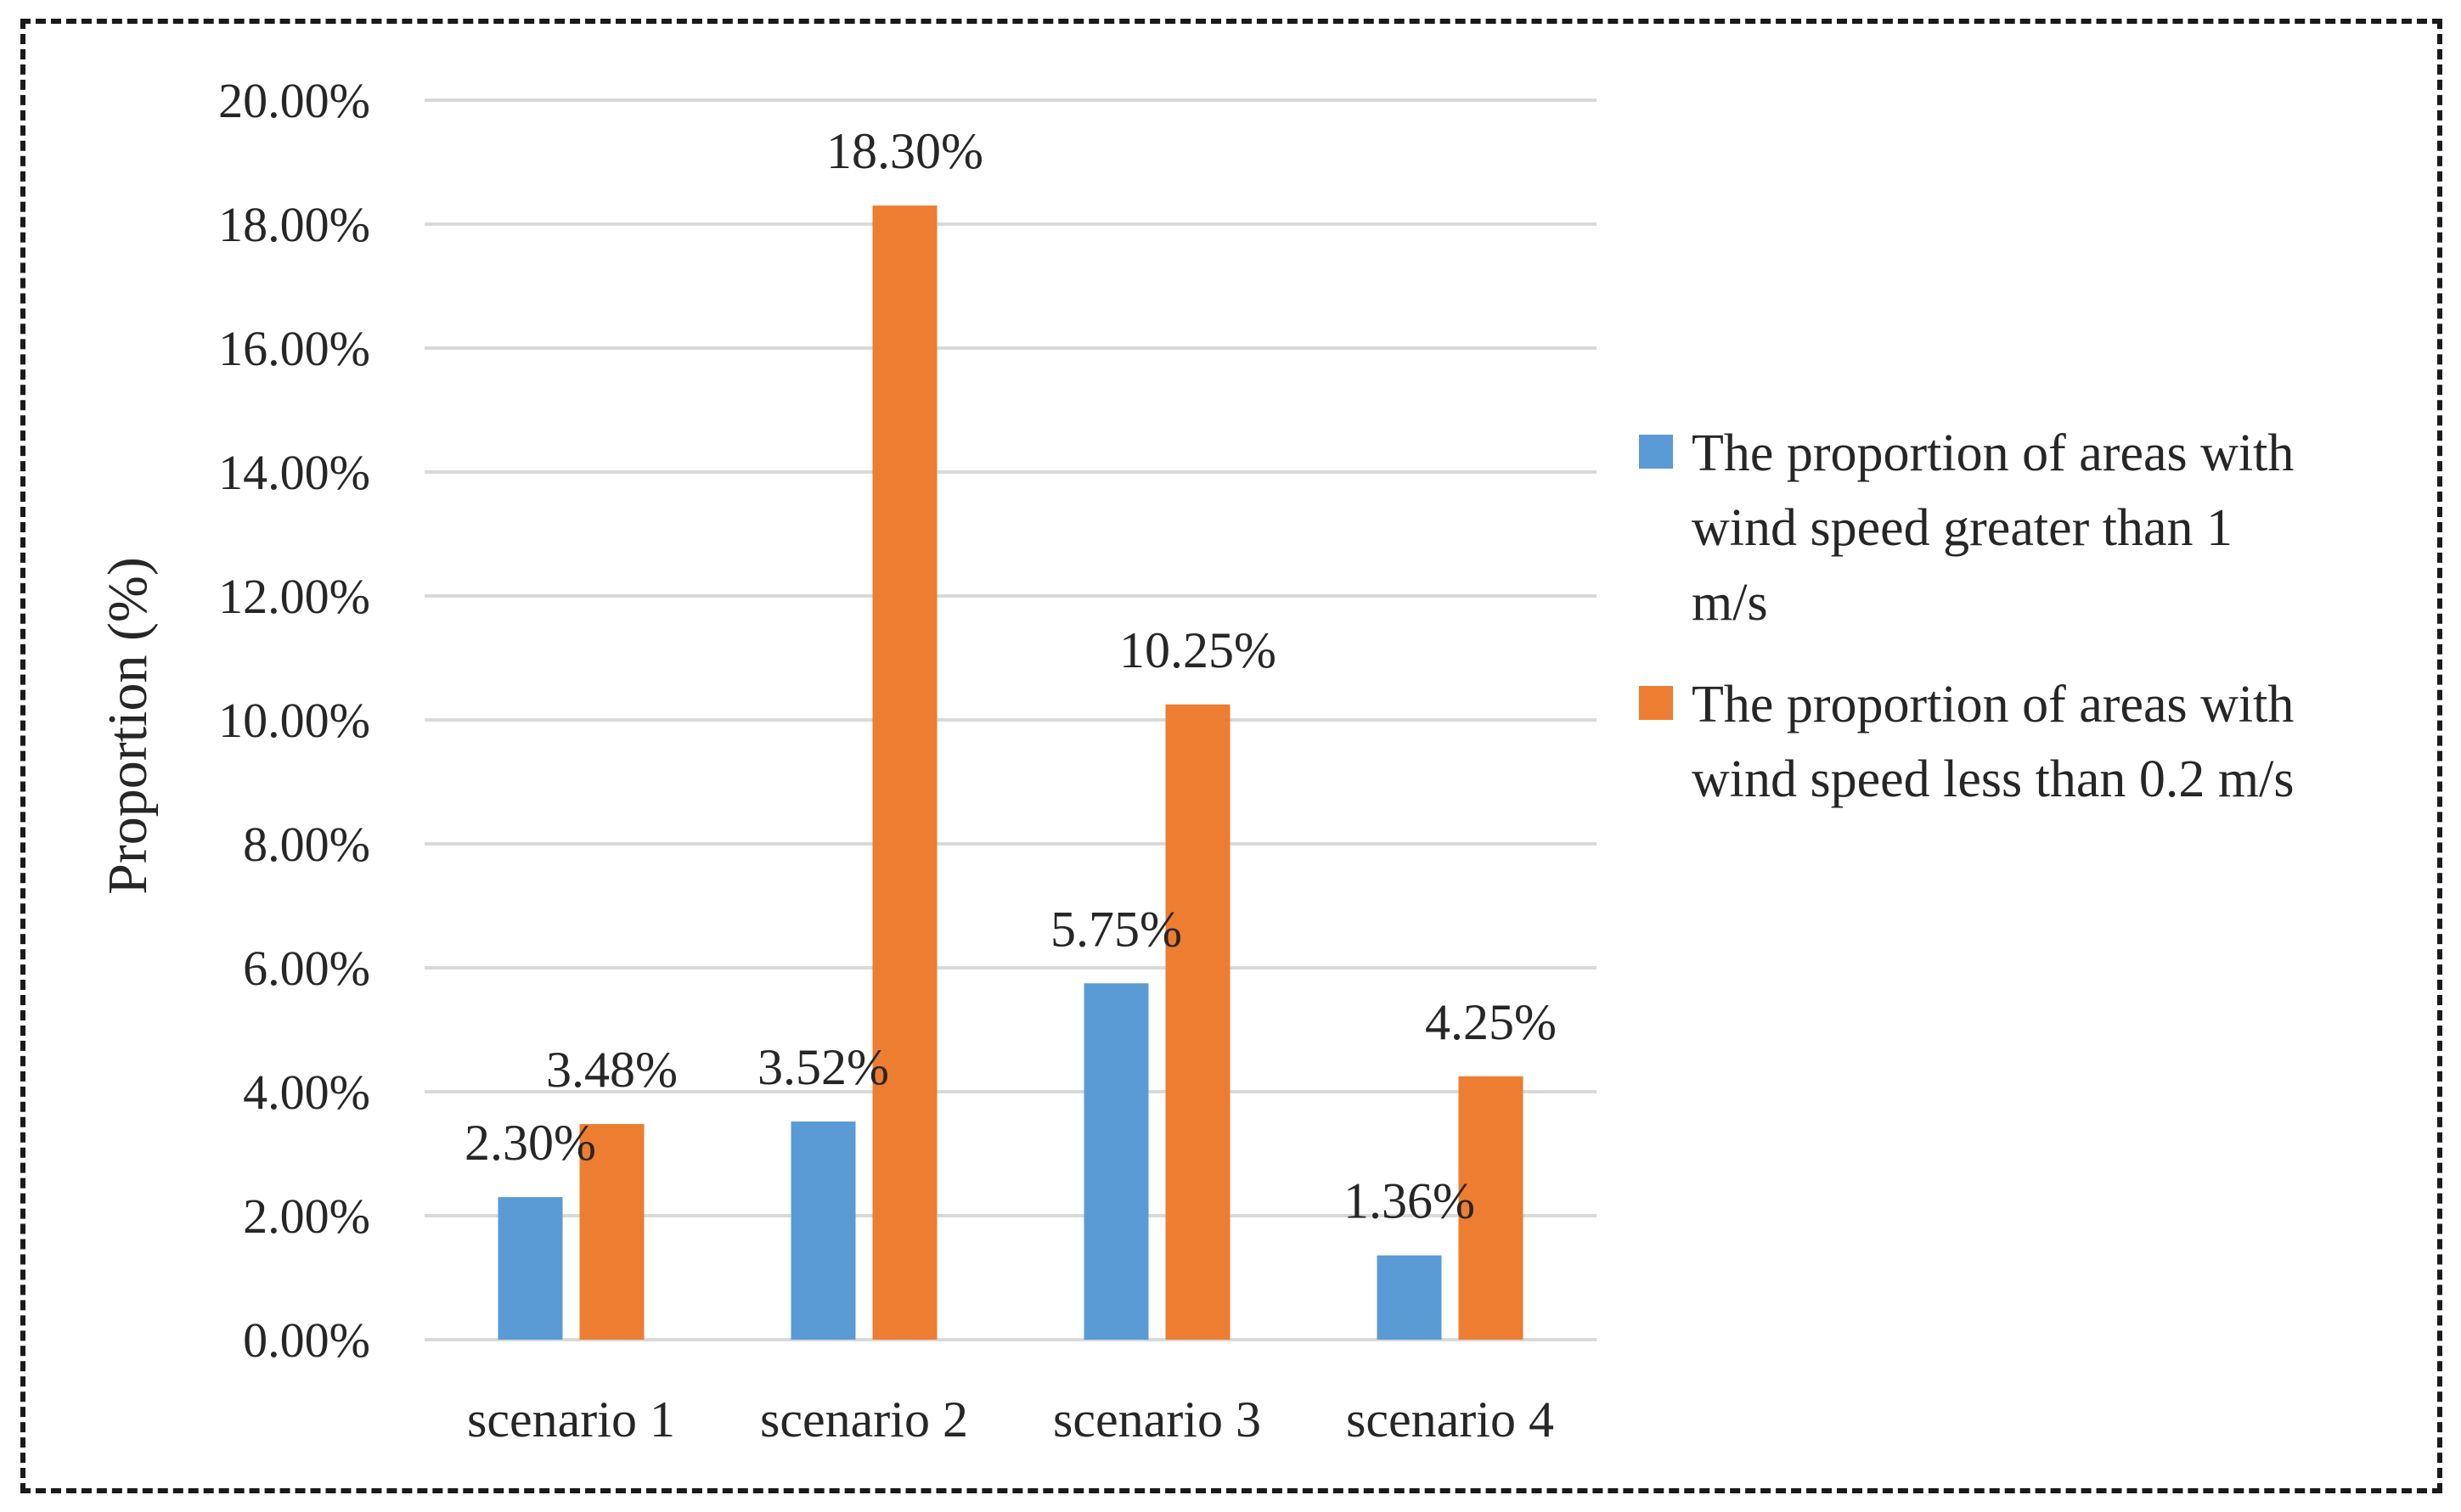  What do you see at coordinates (904, 151) in the screenshot?
I see `data-label: 18.30%` at bounding box center [904, 151].